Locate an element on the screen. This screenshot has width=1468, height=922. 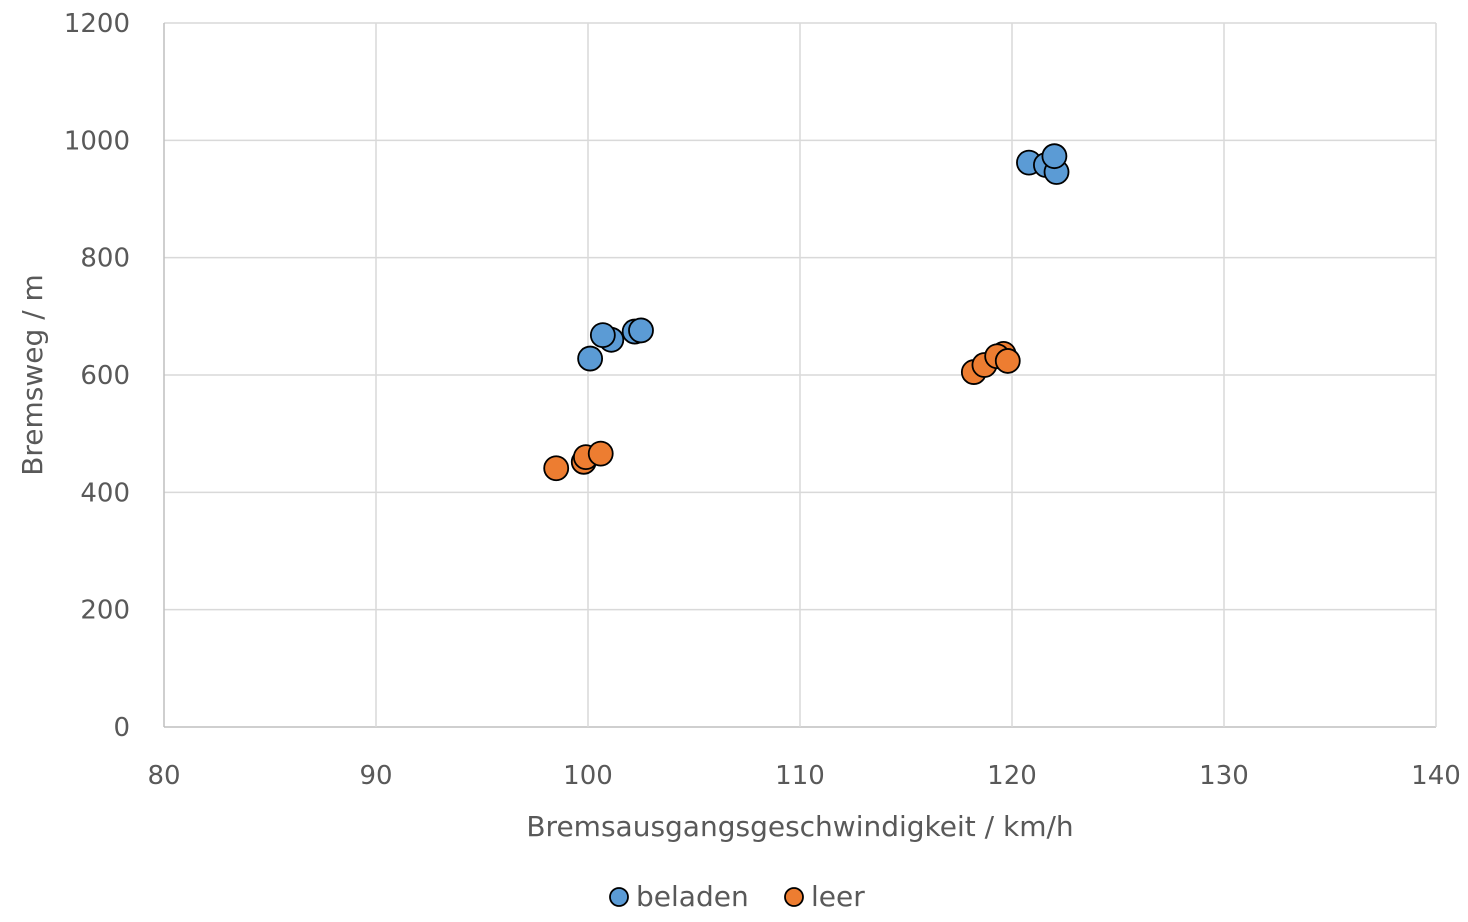
legend-label-leer: leer is located at coordinates (838, 896).